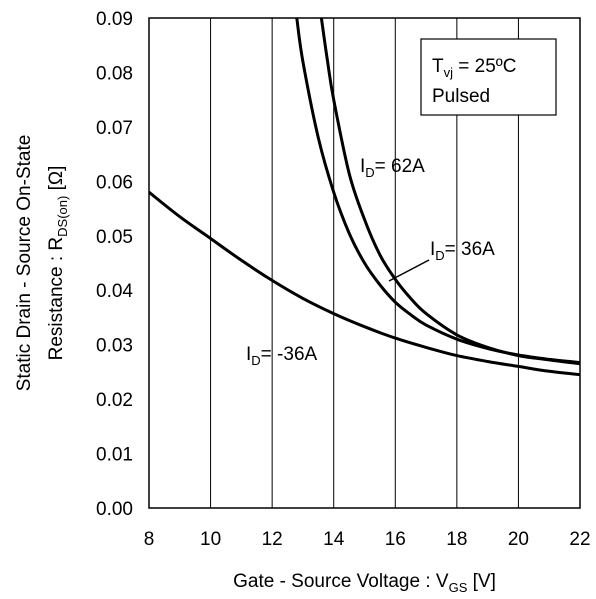 This screenshot has height=599, width=596. Describe the element at coordinates (449, 72) in the screenshot. I see `temperature-sub: vj` at that location.